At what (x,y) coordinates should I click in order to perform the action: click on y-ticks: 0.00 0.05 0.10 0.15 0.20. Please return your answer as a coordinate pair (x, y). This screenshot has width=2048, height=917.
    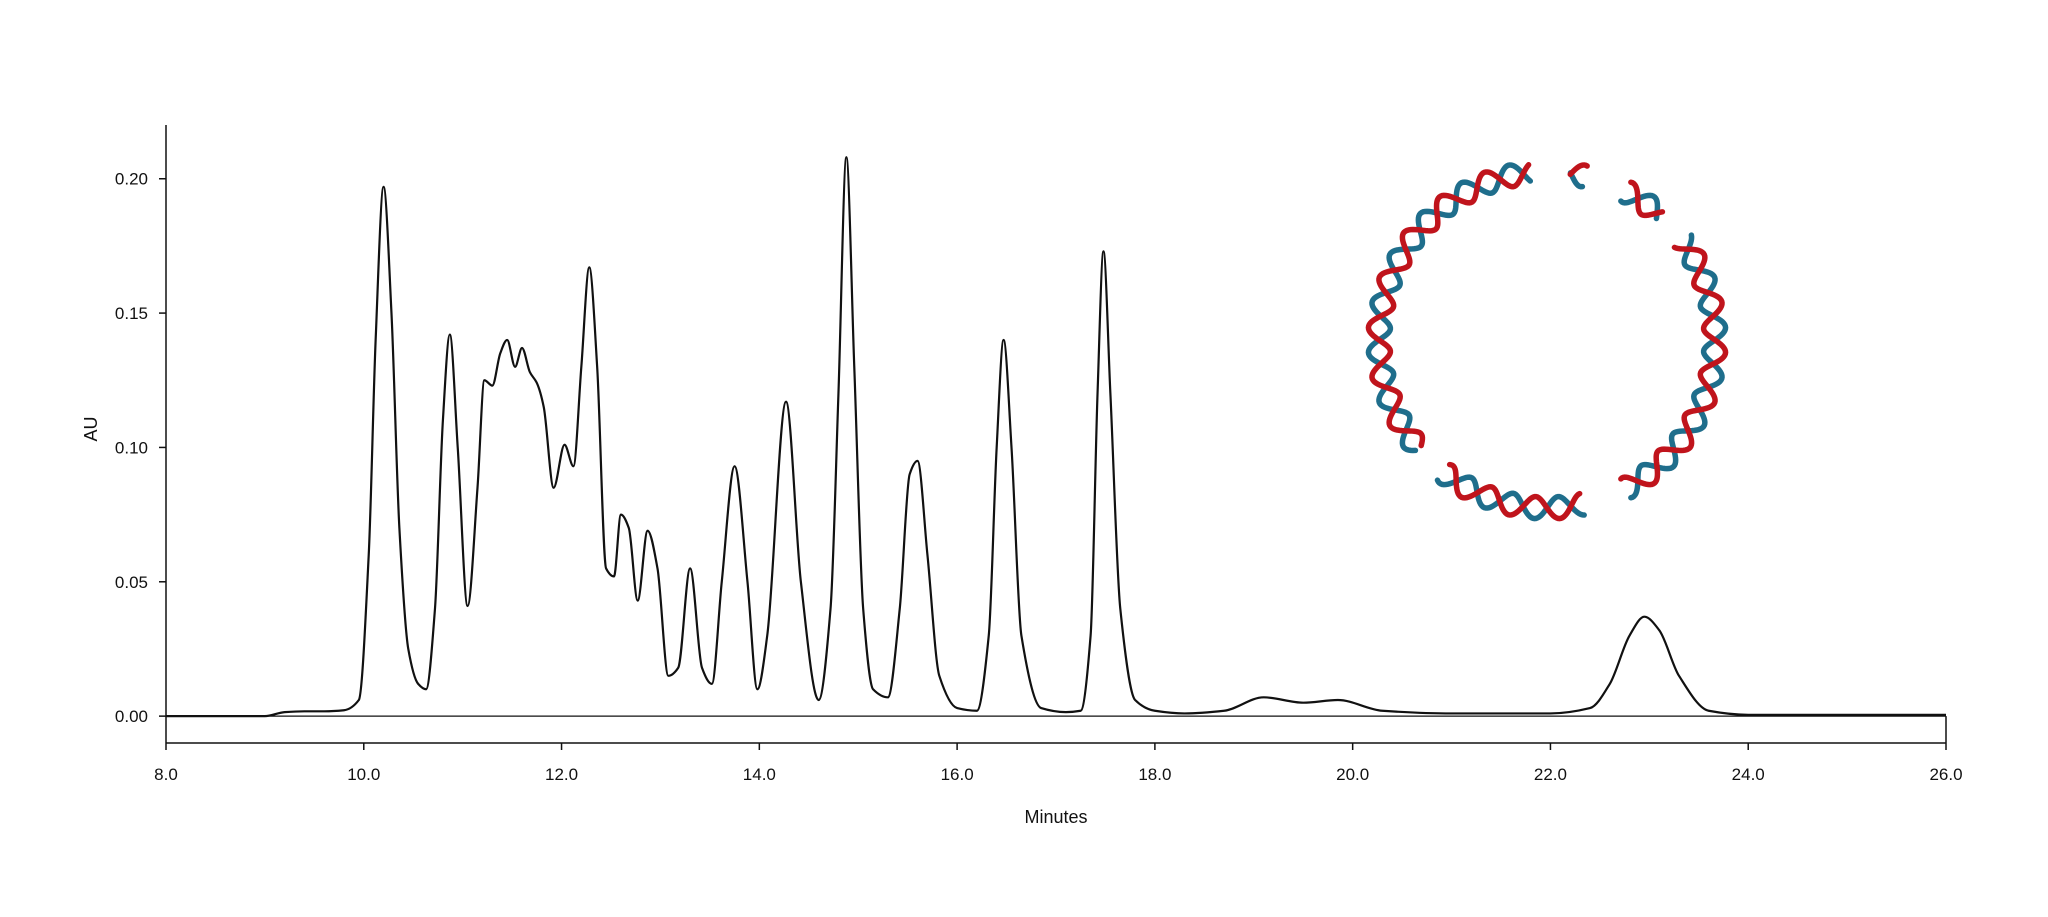
    Looking at the image, I should click on (140, 448).